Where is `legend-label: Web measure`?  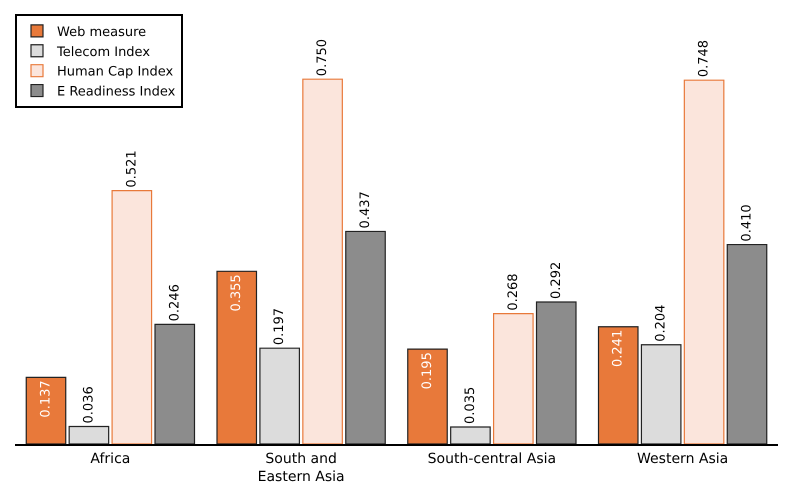
legend-label: Web measure is located at coordinates (101, 32).